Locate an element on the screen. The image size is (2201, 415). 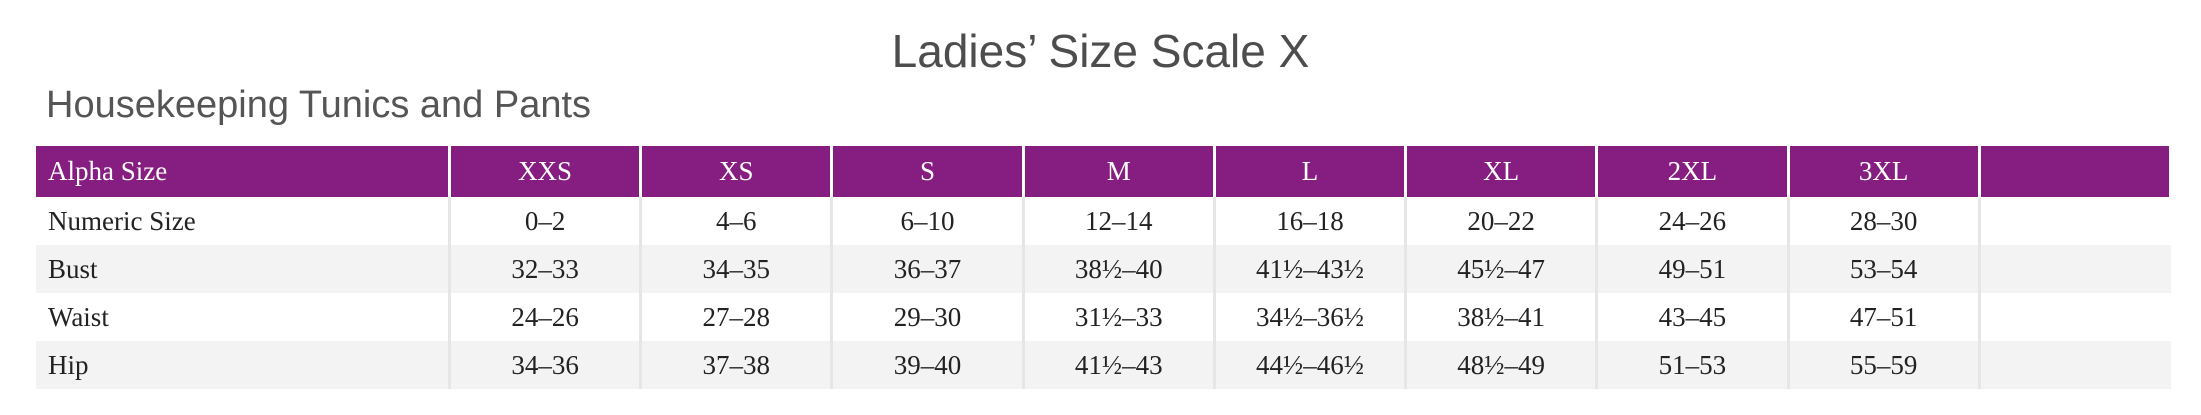
cell: 27–28 is located at coordinates (736, 317).